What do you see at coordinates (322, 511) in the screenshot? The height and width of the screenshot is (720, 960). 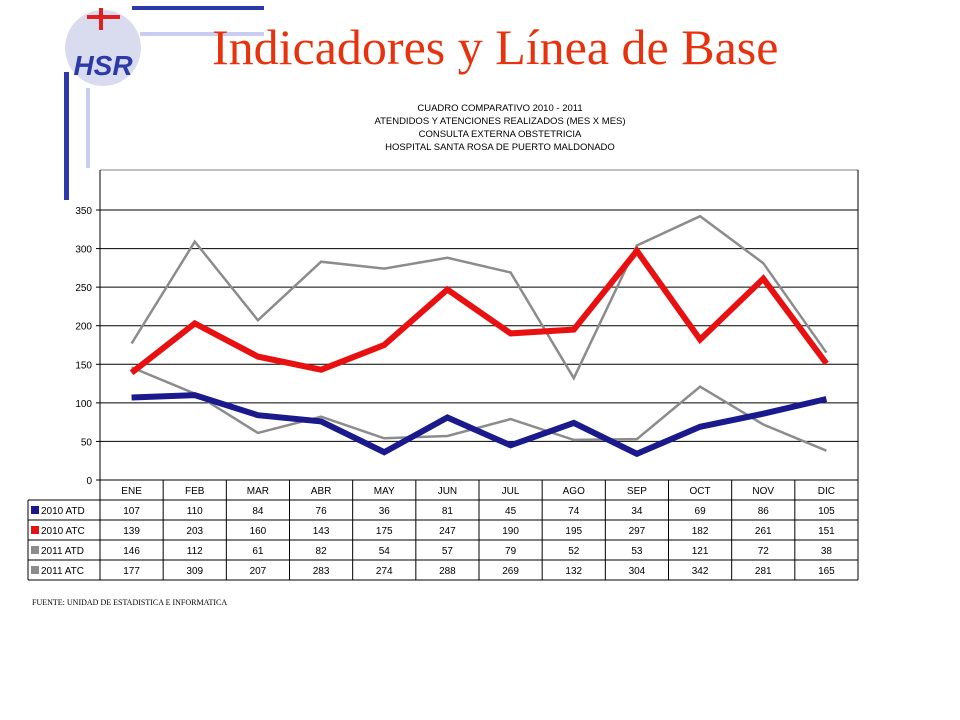 I see `data-table-value: 76` at bounding box center [322, 511].